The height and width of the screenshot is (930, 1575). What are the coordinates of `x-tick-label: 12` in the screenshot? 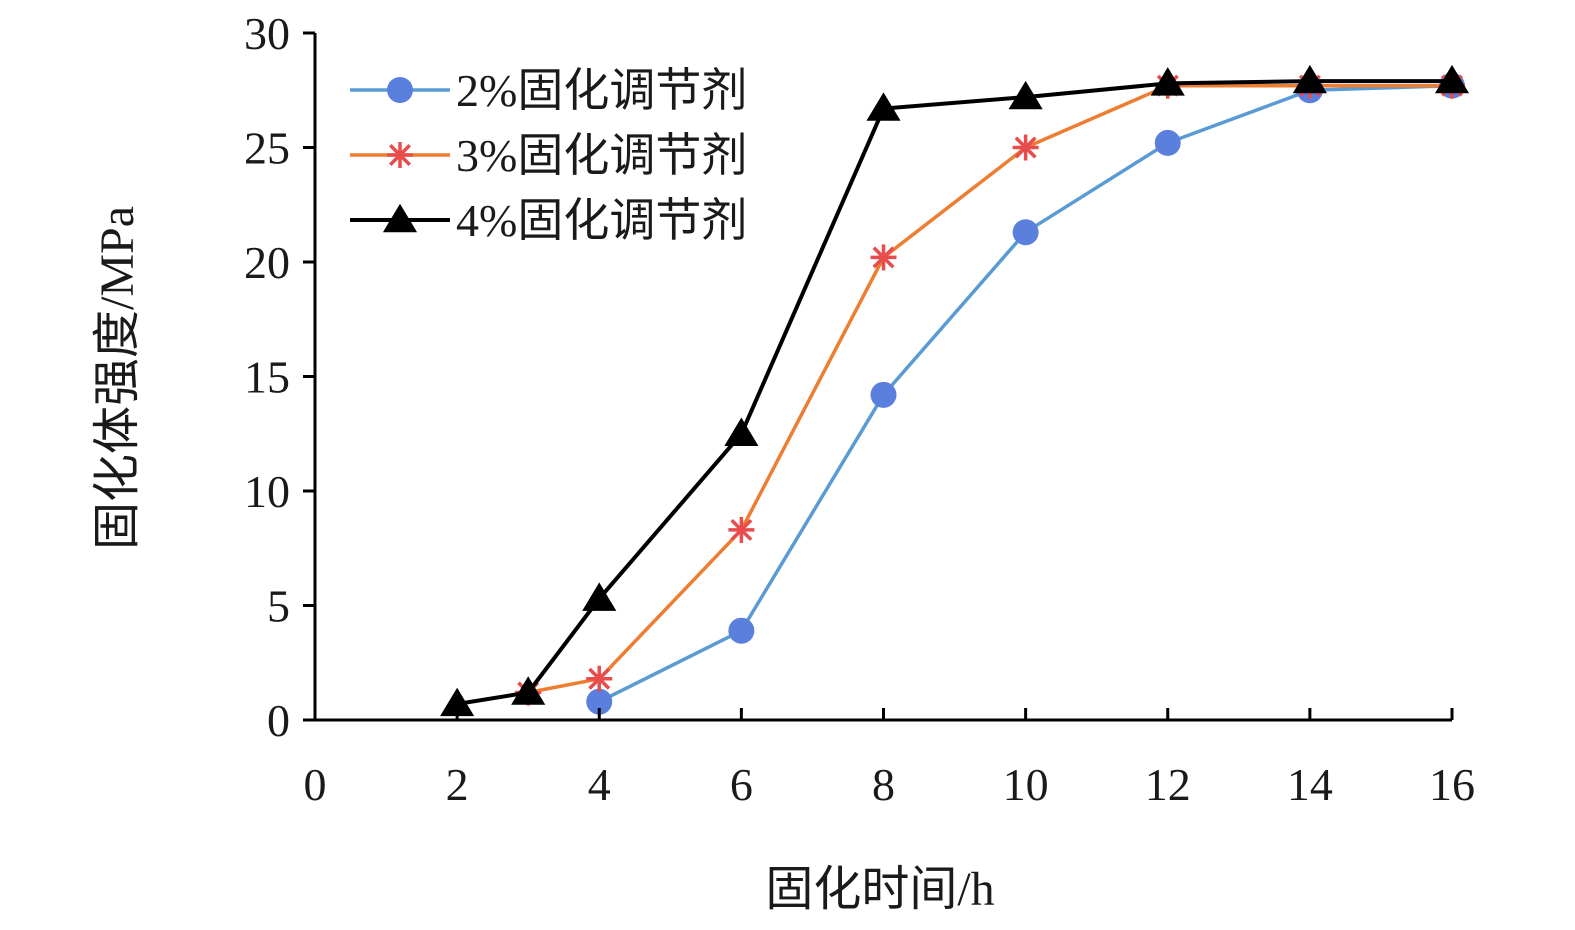 It's located at (1168, 784).